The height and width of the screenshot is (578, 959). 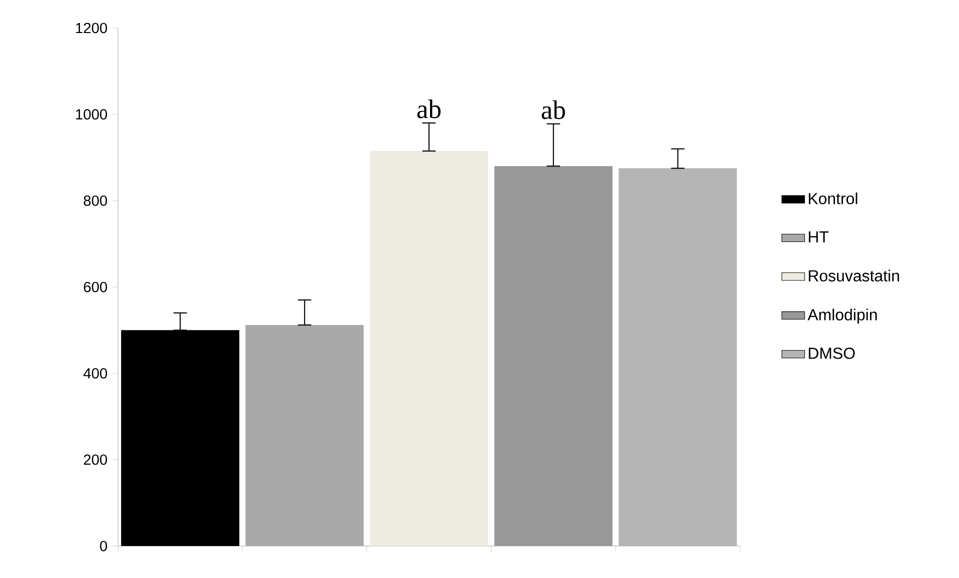 What do you see at coordinates (831, 353) in the screenshot?
I see `legend-label: DMSO` at bounding box center [831, 353].